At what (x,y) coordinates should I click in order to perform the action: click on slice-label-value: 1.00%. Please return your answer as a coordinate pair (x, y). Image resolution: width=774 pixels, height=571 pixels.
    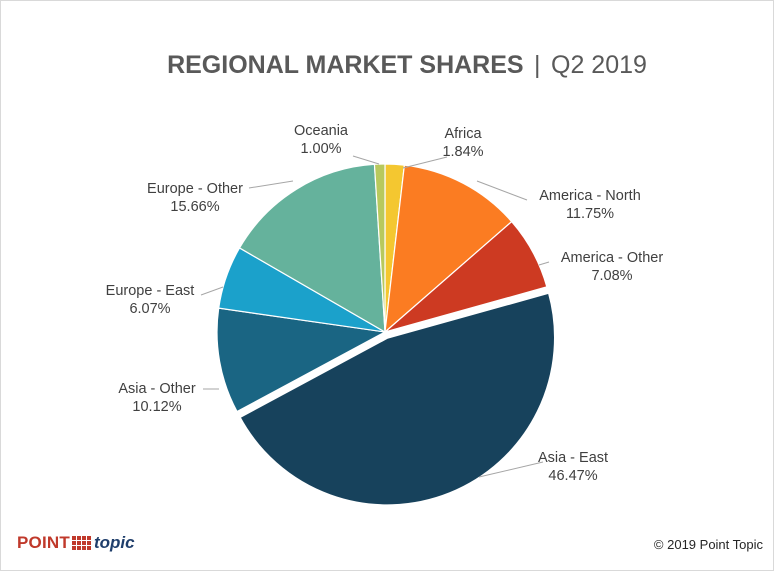
    Looking at the image, I should click on (320, 149).